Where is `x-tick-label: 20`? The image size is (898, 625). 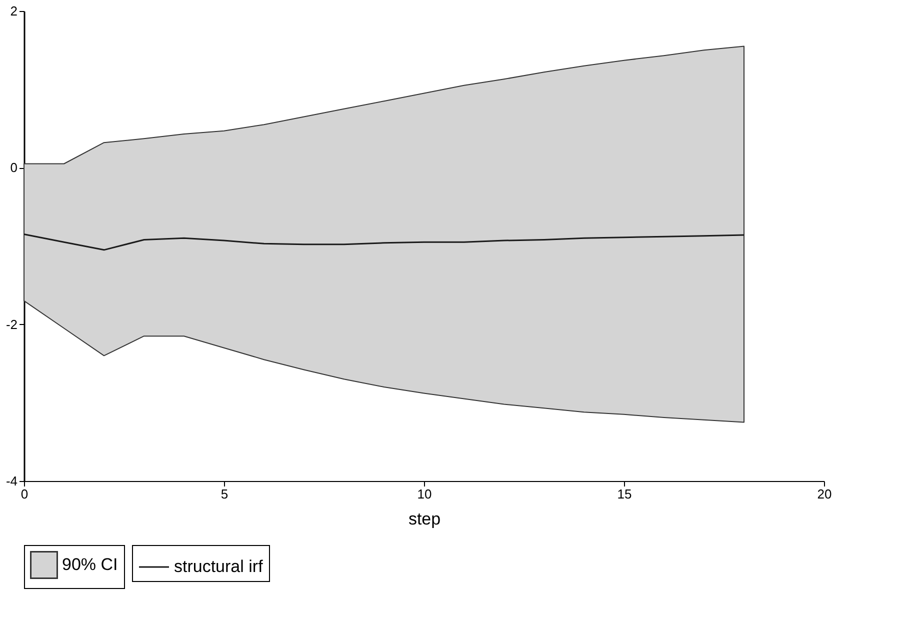 x-tick-label: 20 is located at coordinates (824, 494).